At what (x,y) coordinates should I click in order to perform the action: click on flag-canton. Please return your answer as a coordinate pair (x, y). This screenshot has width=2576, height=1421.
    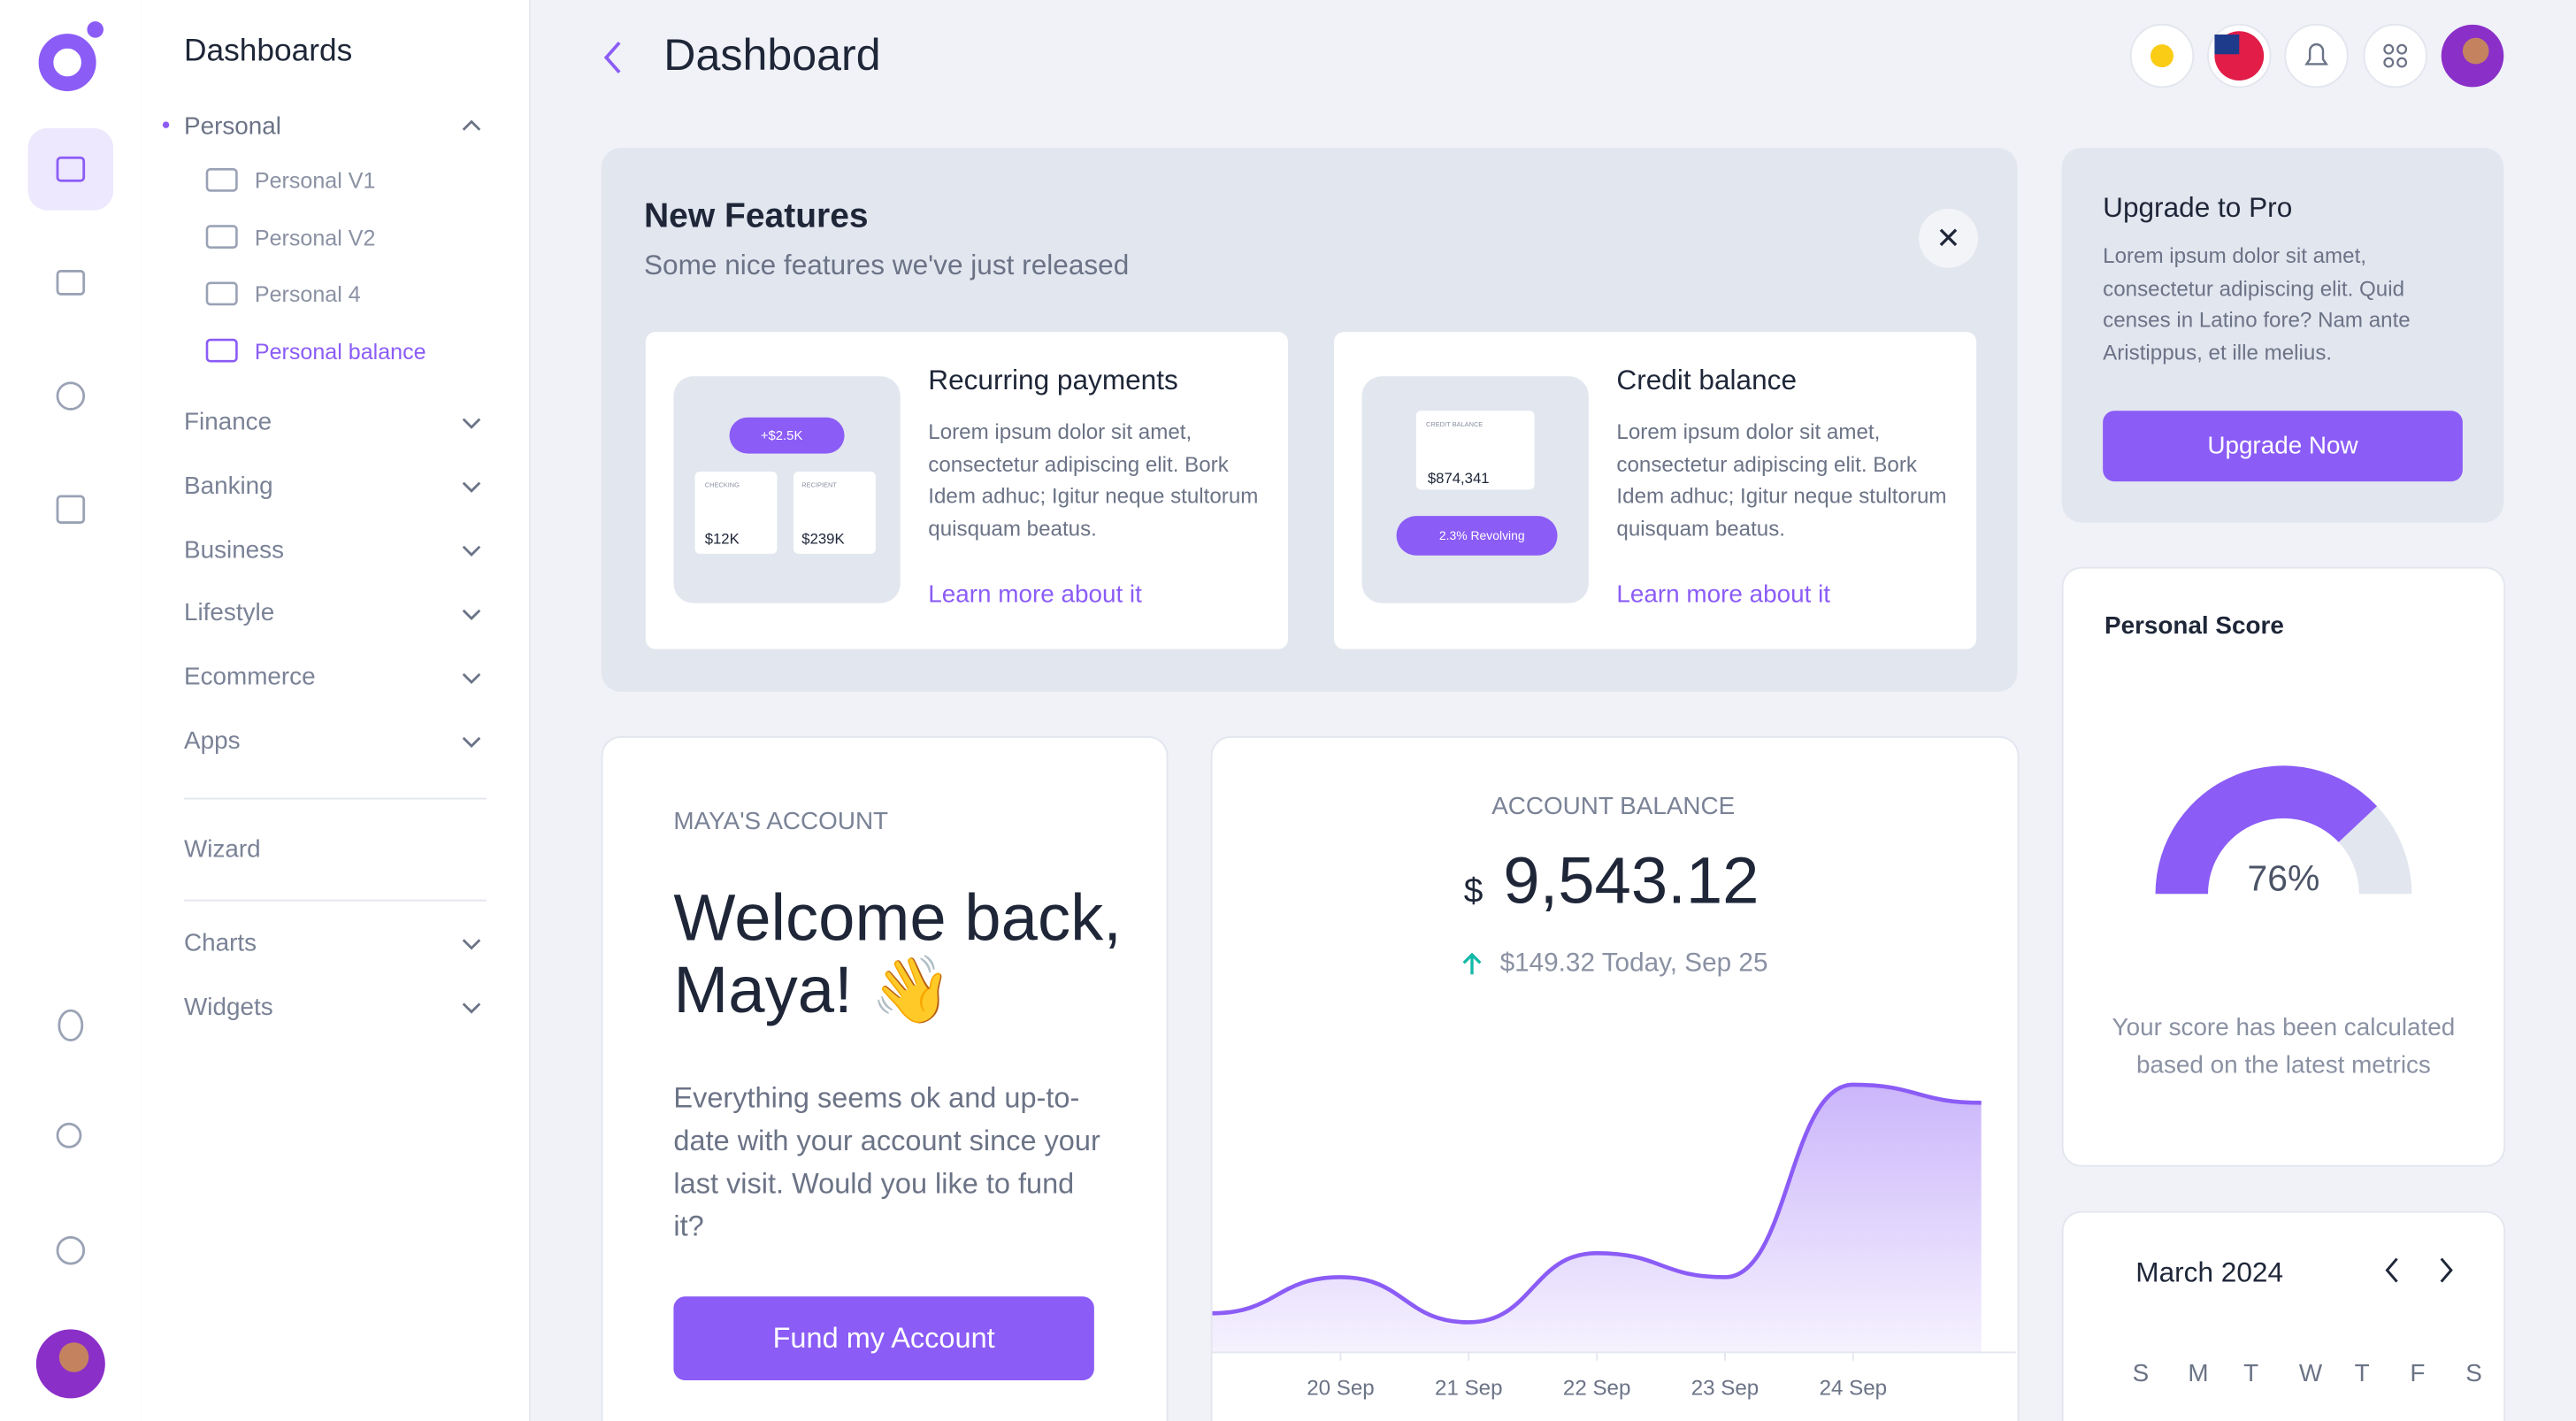
    Looking at the image, I should click on (2227, 45).